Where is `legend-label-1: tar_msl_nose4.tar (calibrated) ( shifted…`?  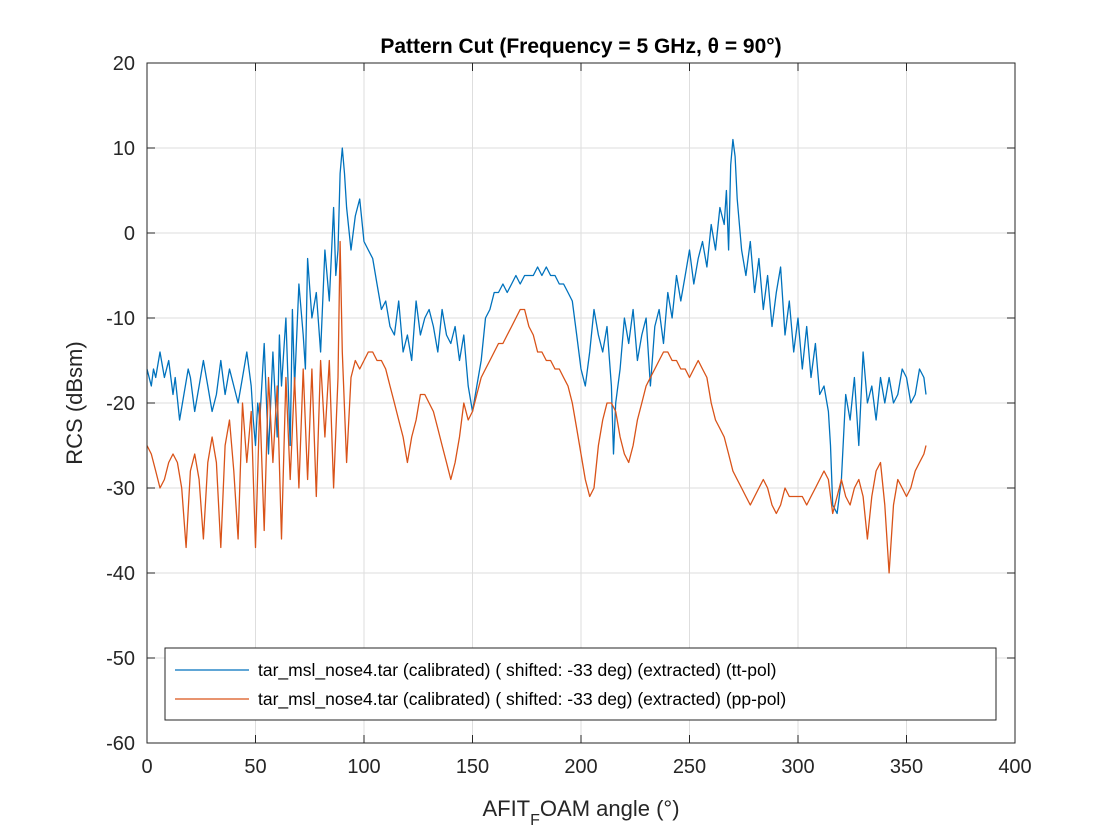 legend-label-1: tar_msl_nose4.tar (calibrated) ( shifted… is located at coordinates (517, 670).